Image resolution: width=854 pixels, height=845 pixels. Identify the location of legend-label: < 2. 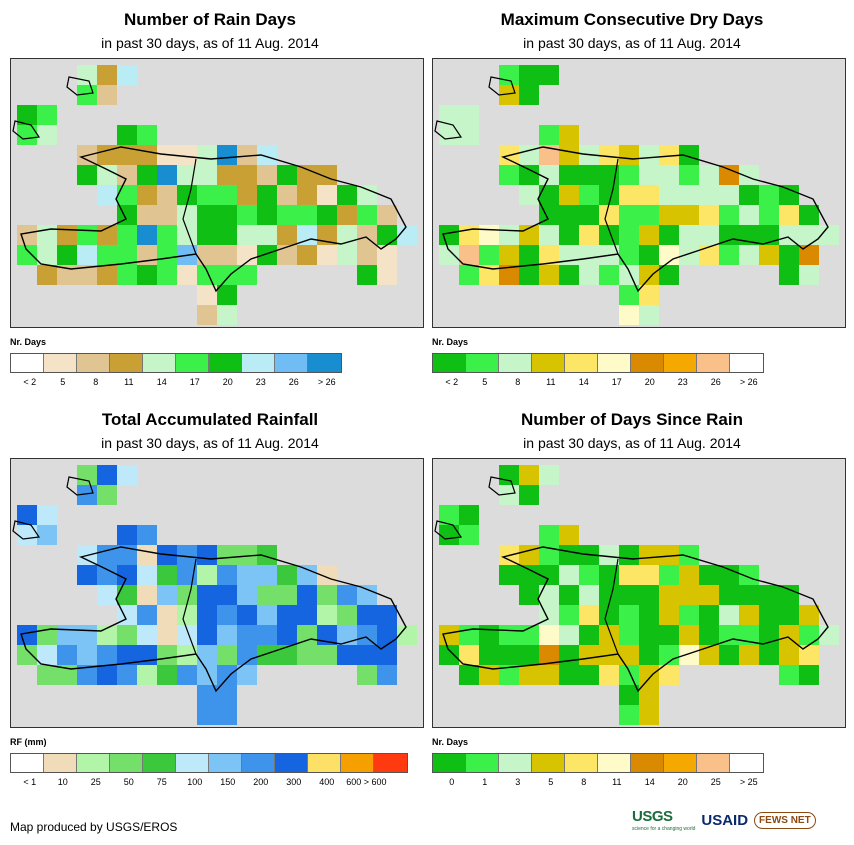
(30, 382).